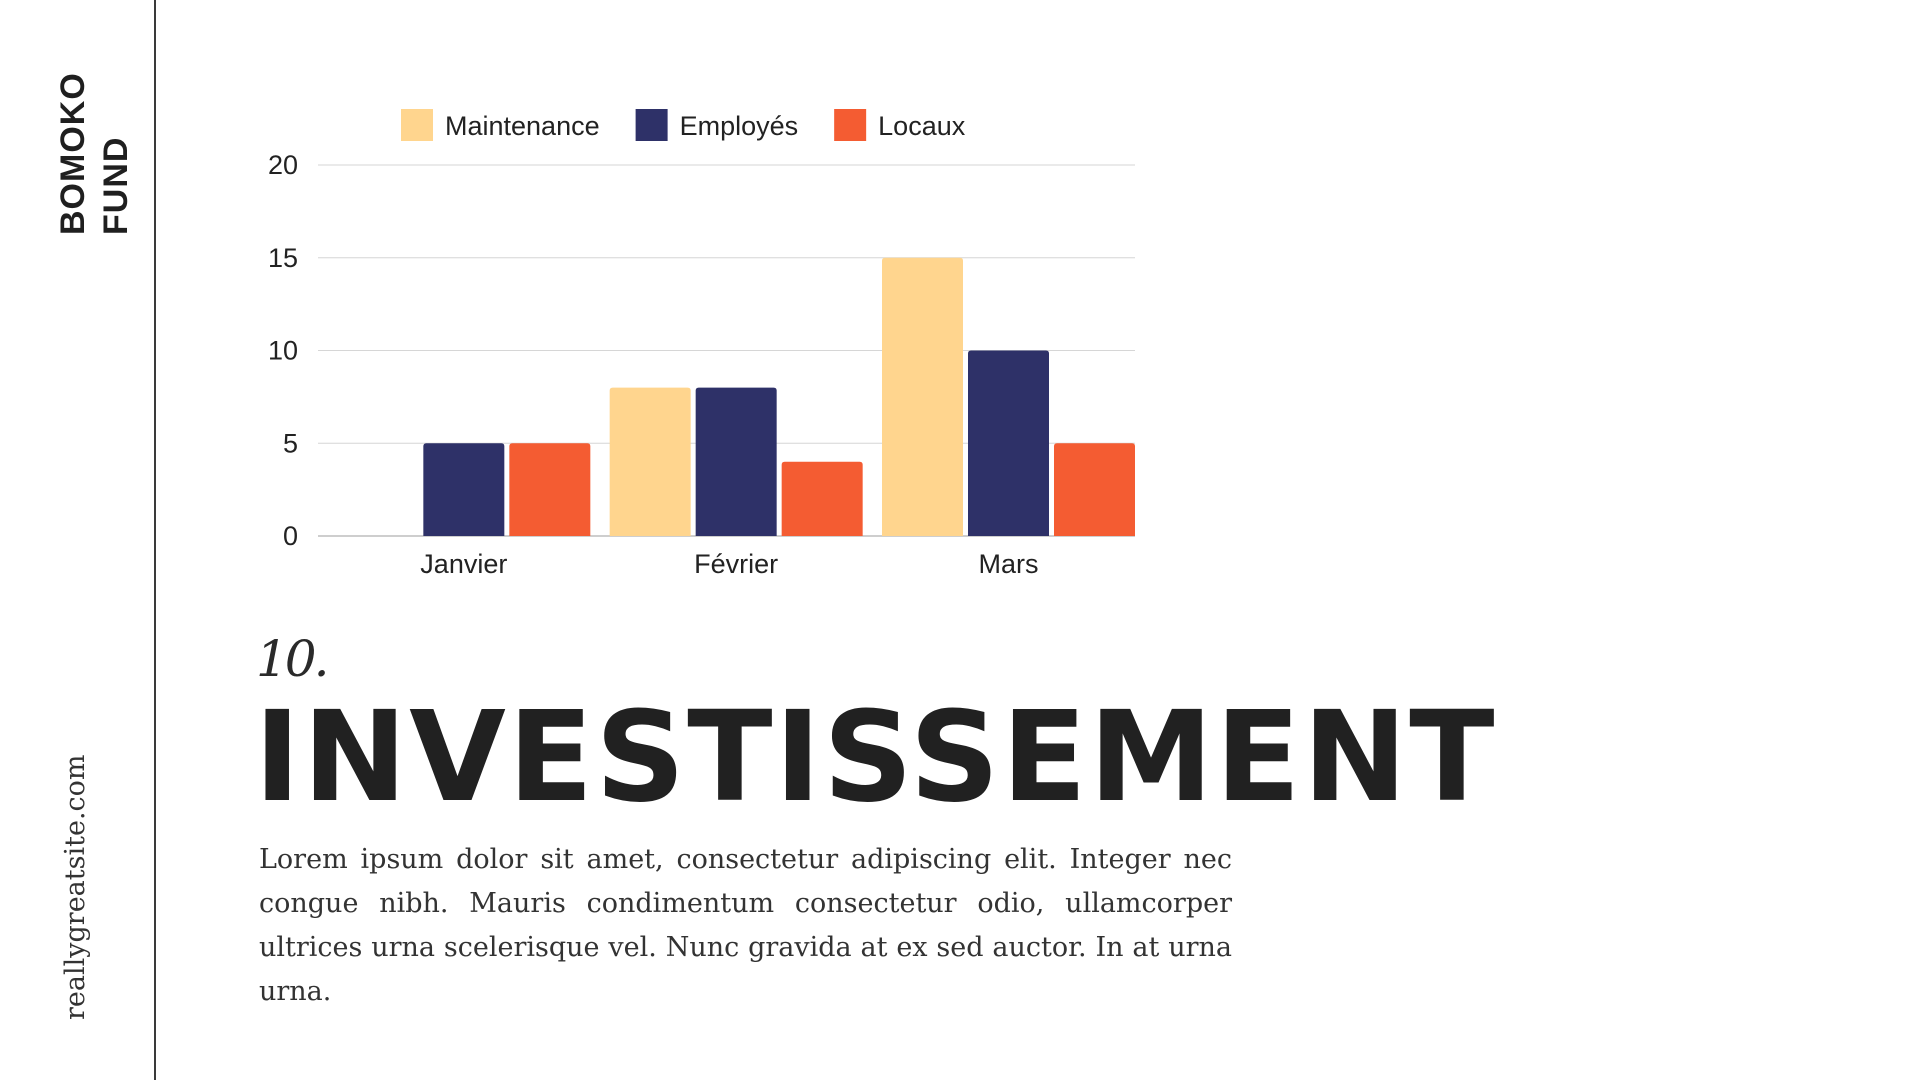 The width and height of the screenshot is (1920, 1080). Describe the element at coordinates (73, 153) in the screenshot. I see `brand-line-1: BOMOKO` at that location.